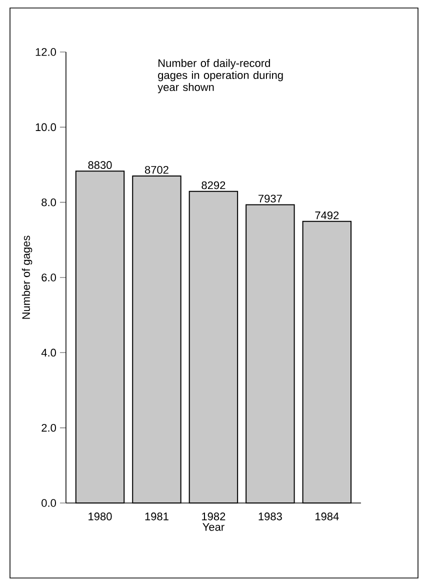  I want to click on annotation: 8702, so click(156, 170).